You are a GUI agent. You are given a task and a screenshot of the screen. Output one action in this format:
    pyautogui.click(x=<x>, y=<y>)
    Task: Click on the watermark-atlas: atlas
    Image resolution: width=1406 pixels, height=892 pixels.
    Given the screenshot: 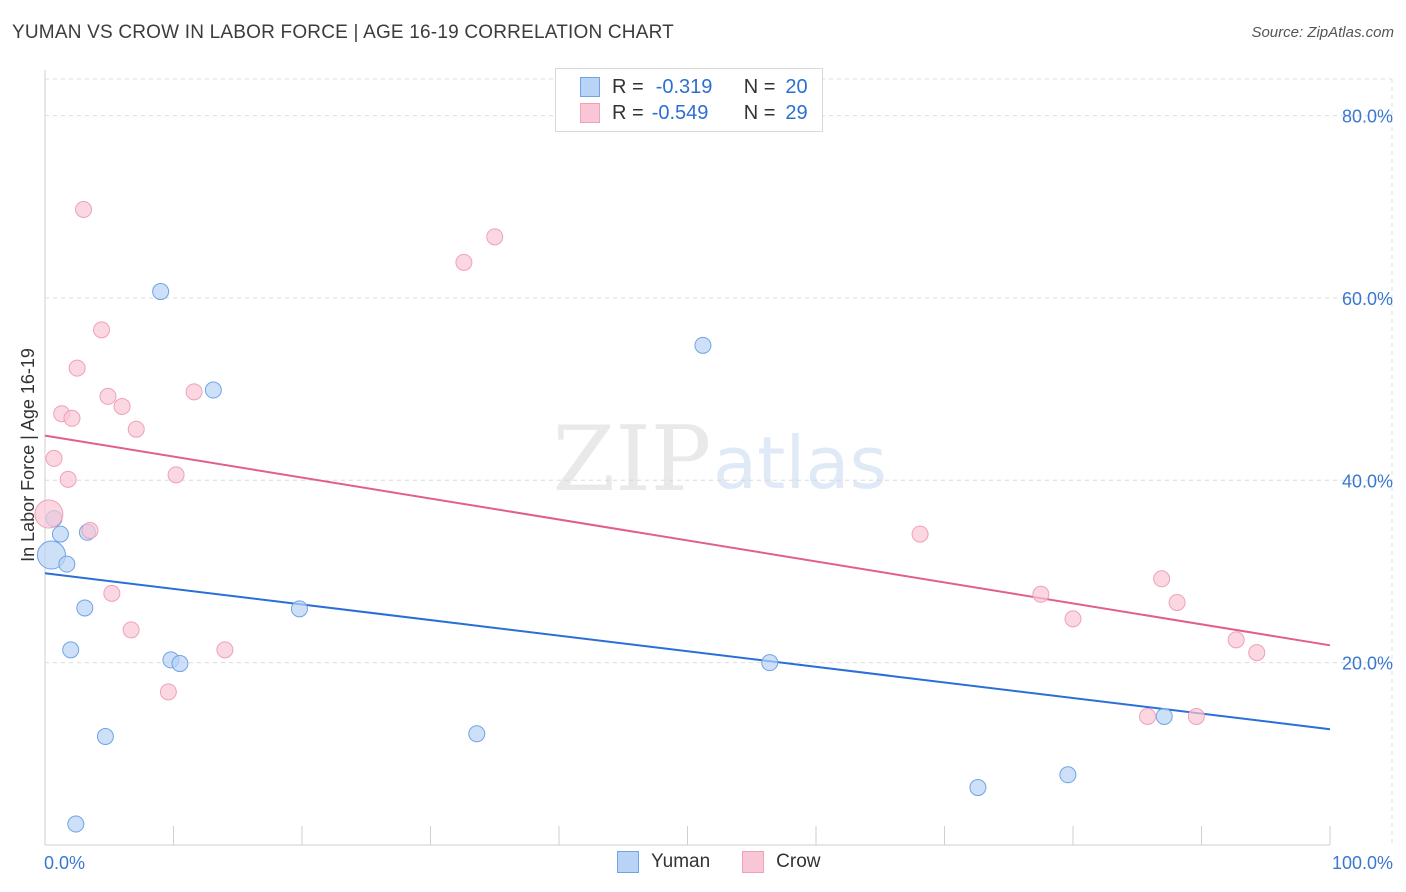 What is the action you would take?
    pyautogui.click(x=800, y=463)
    